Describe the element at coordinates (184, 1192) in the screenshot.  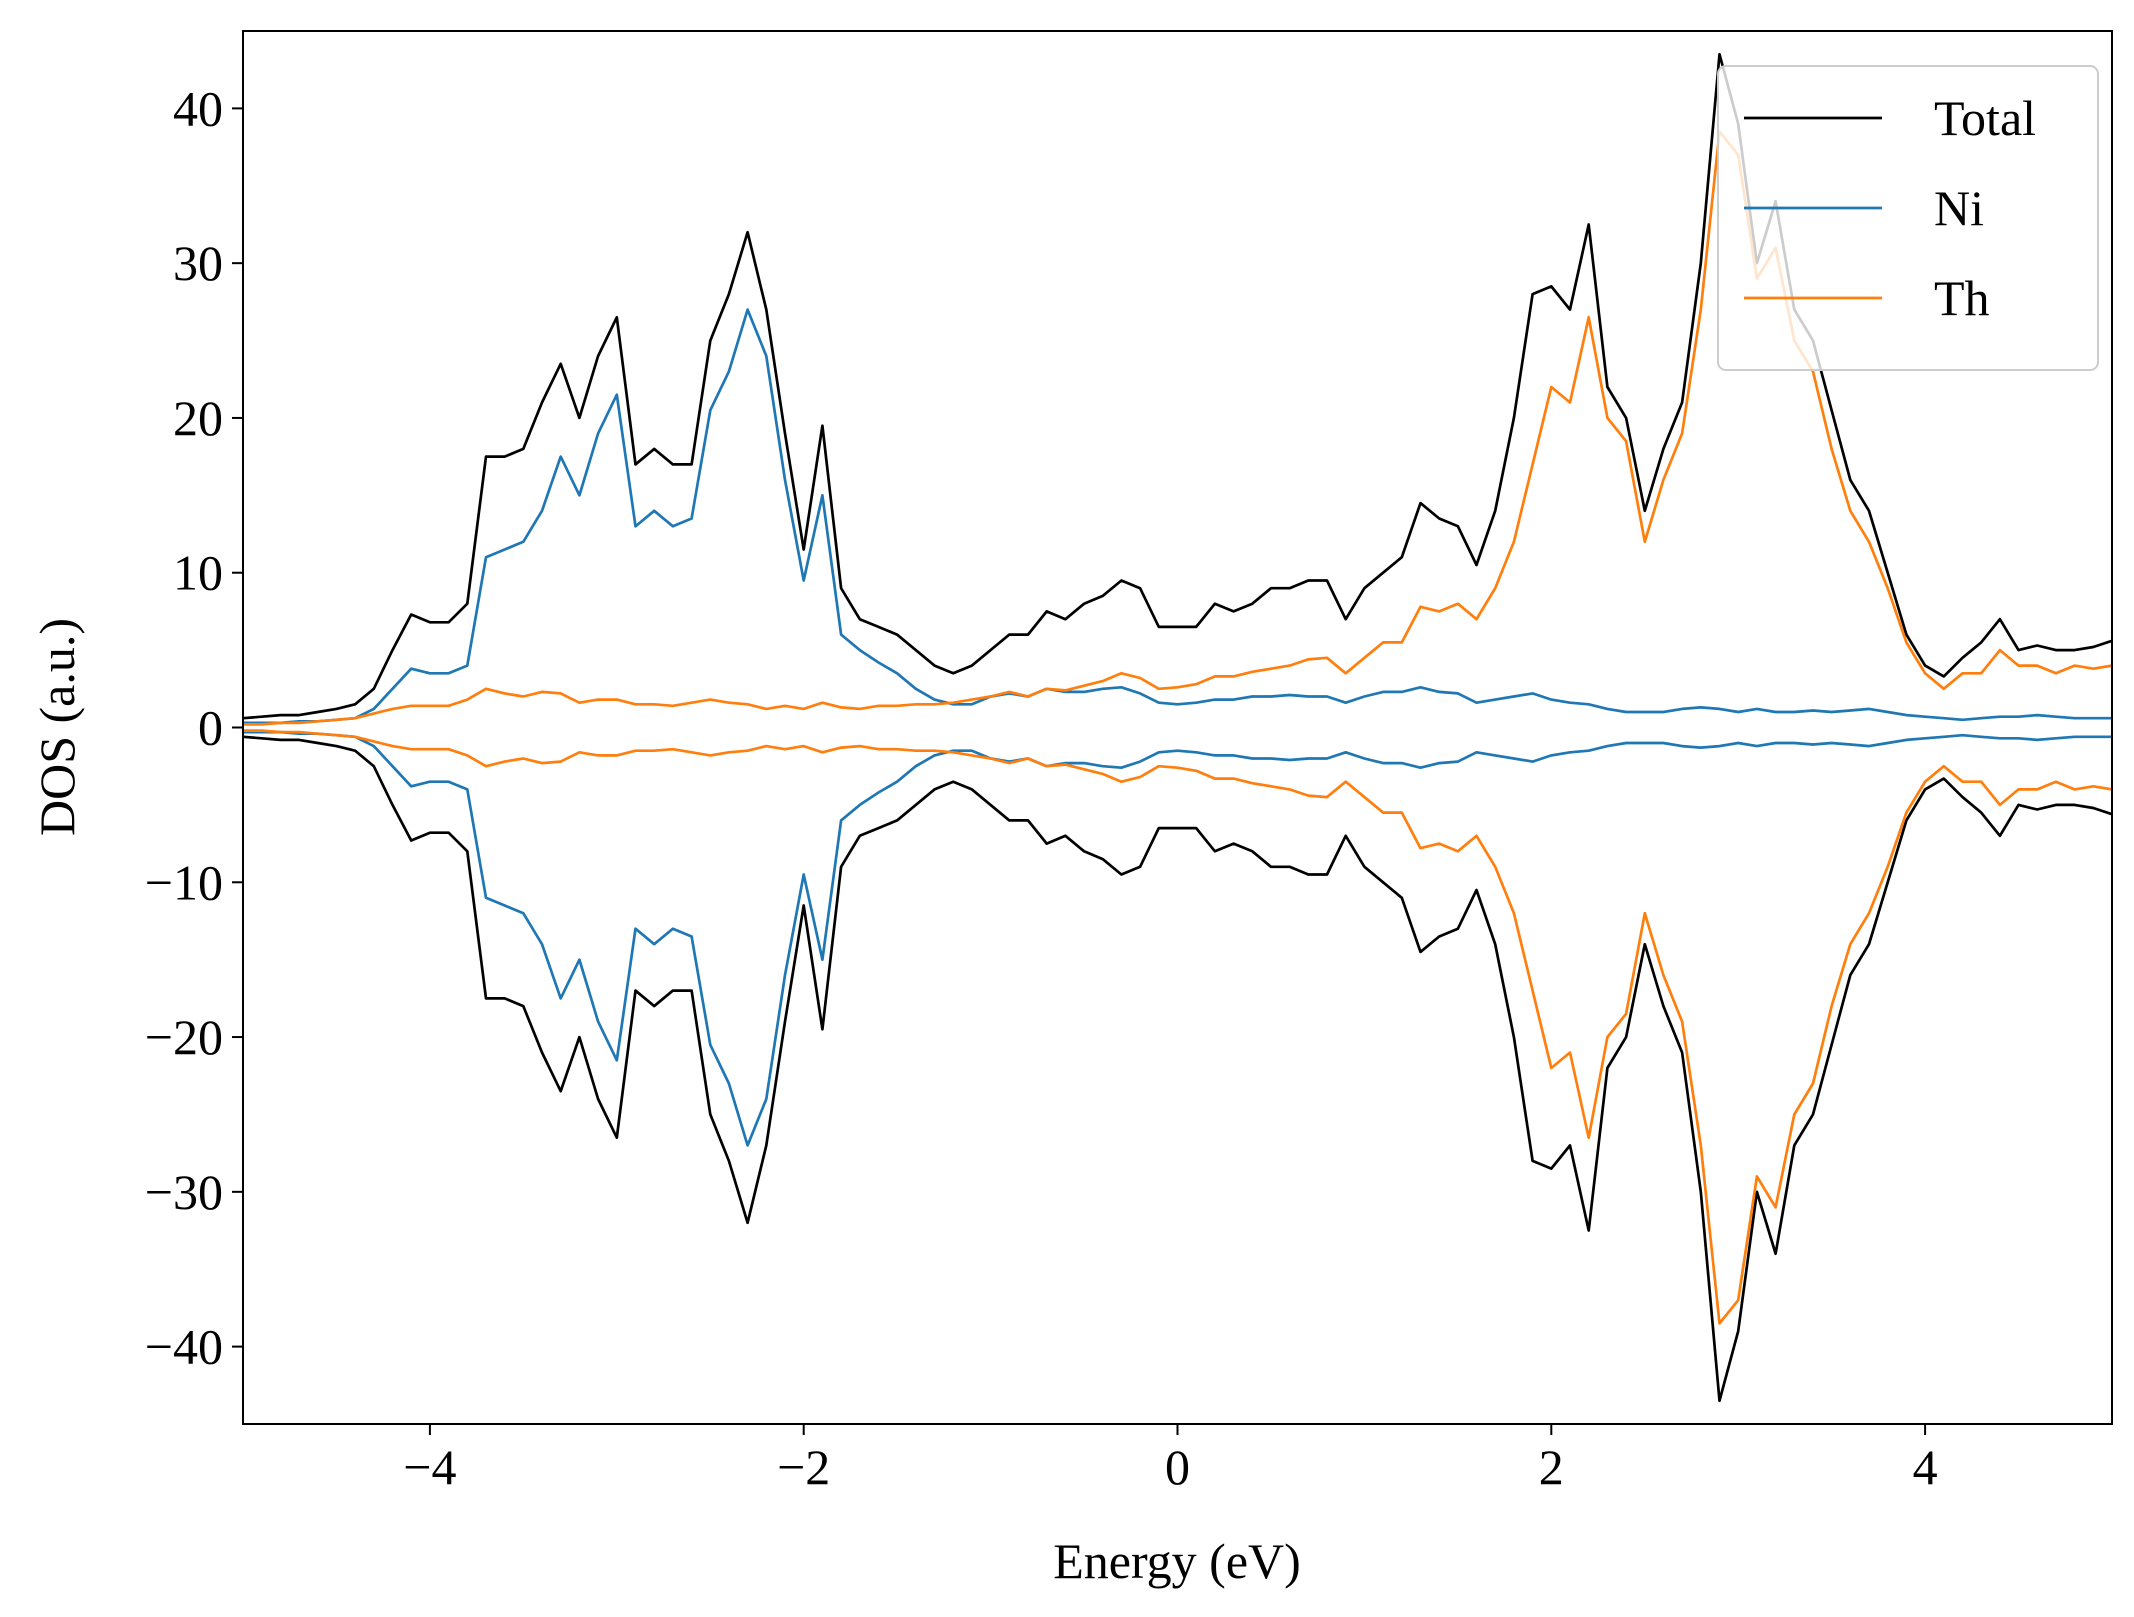
I see `y-tick-label: −30` at that location.